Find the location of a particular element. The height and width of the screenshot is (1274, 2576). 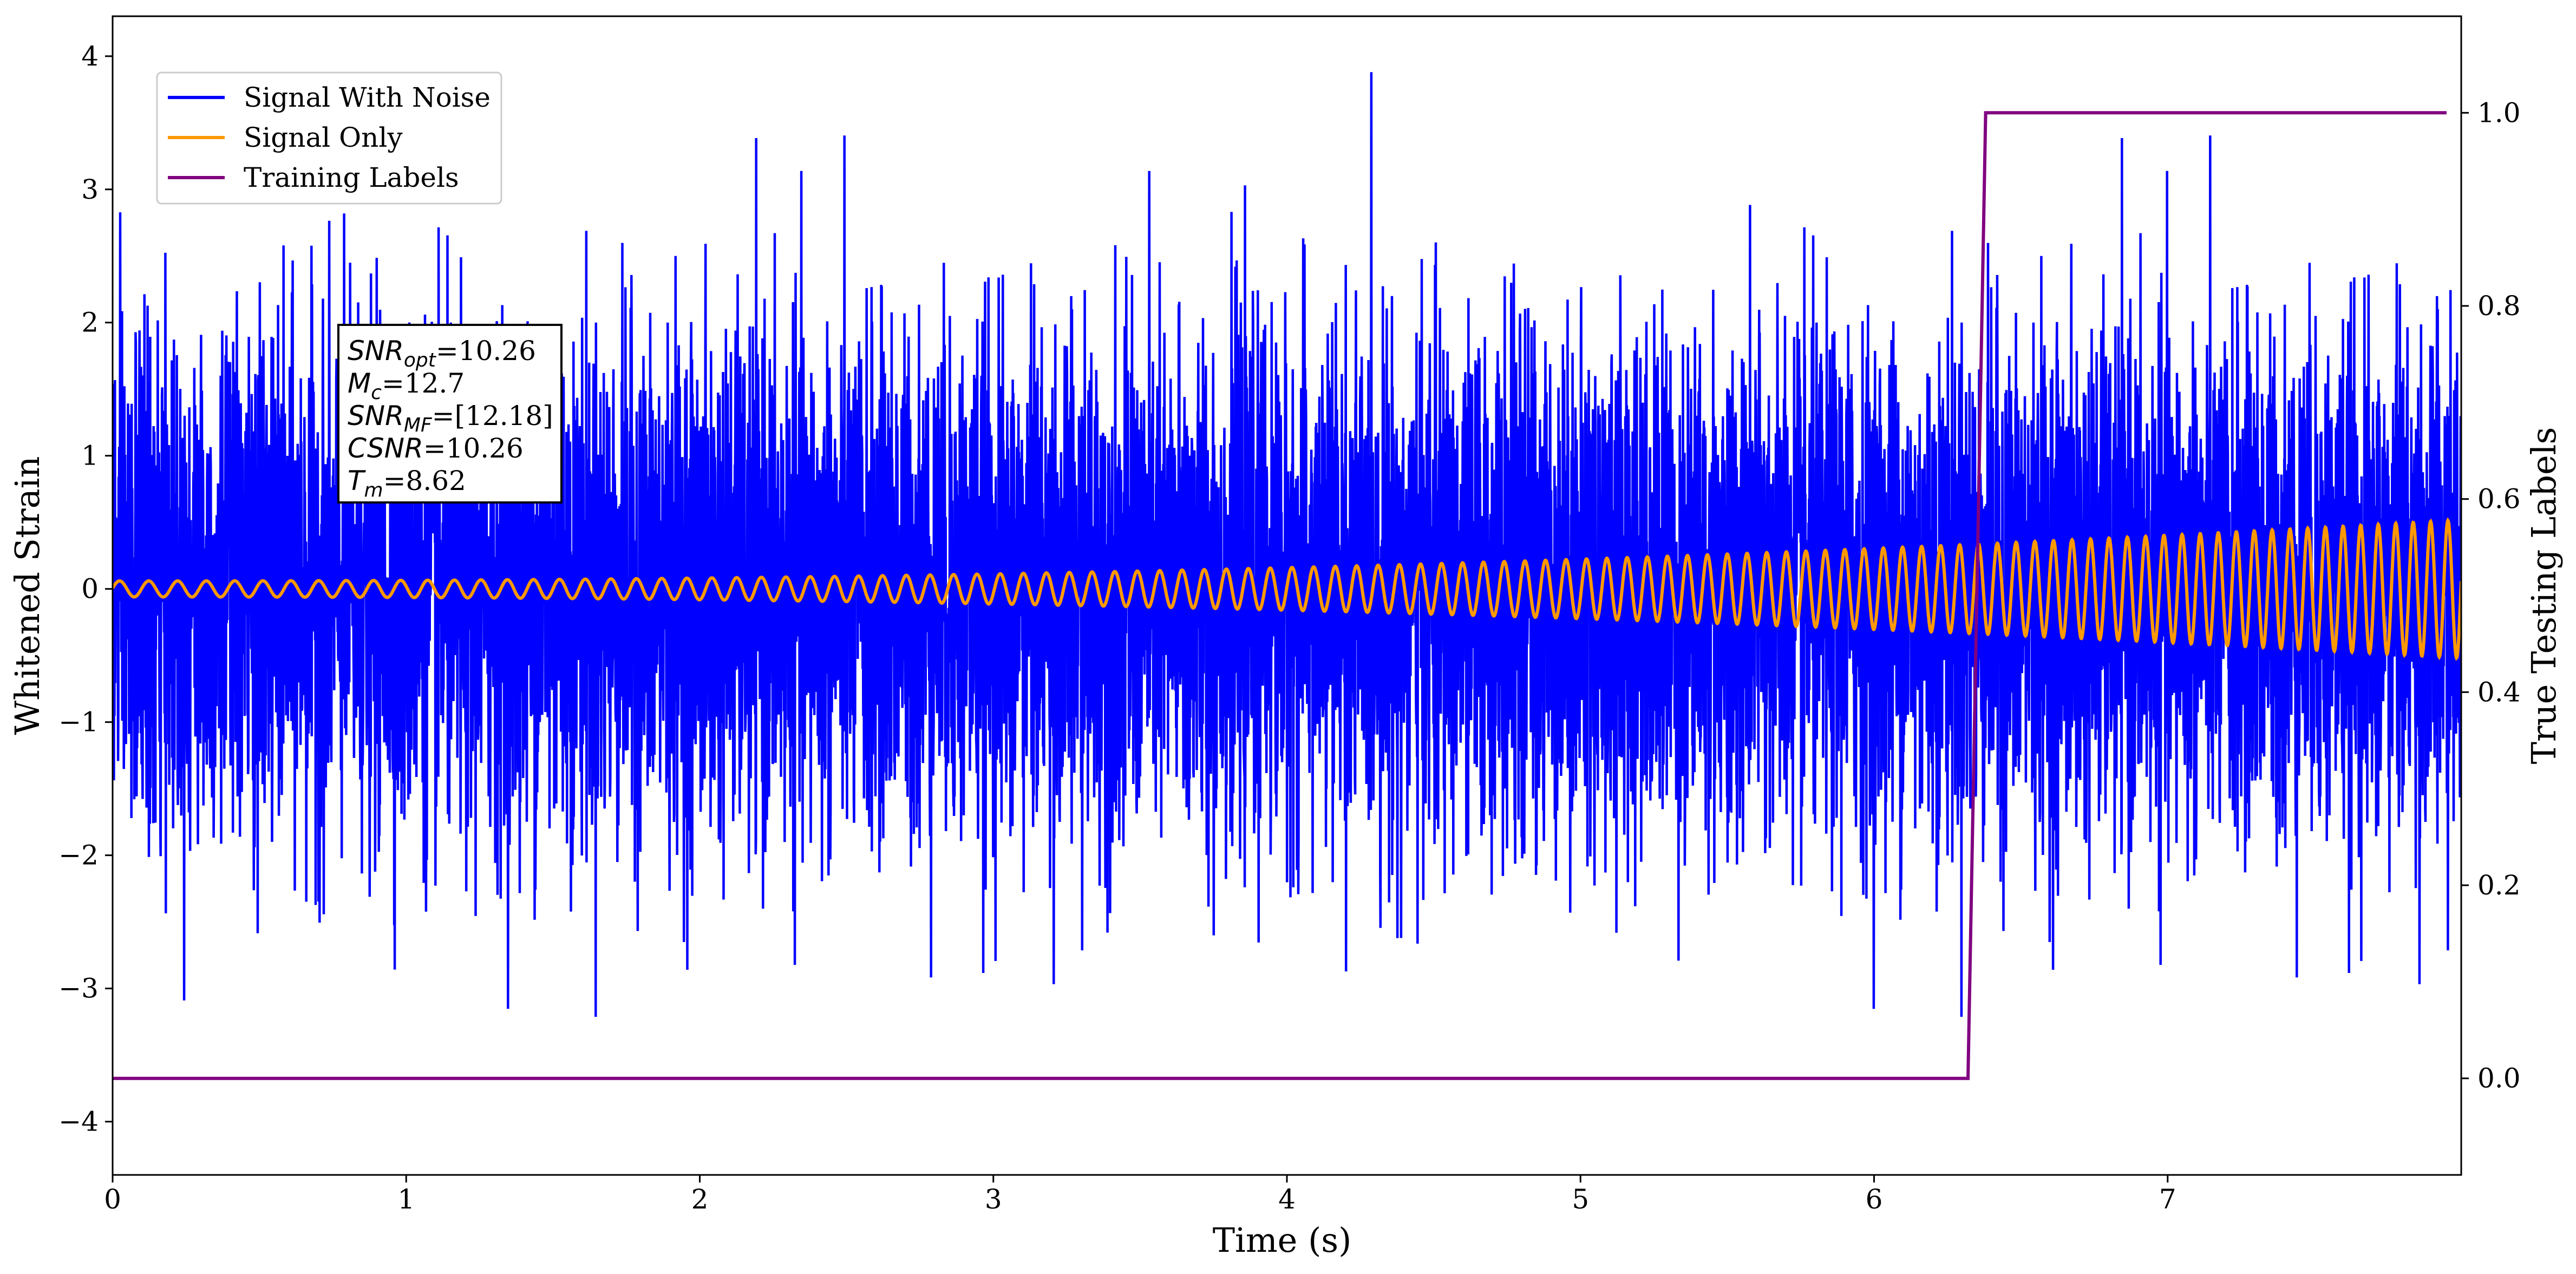

legend-label: Signal Only is located at coordinates (323, 137).